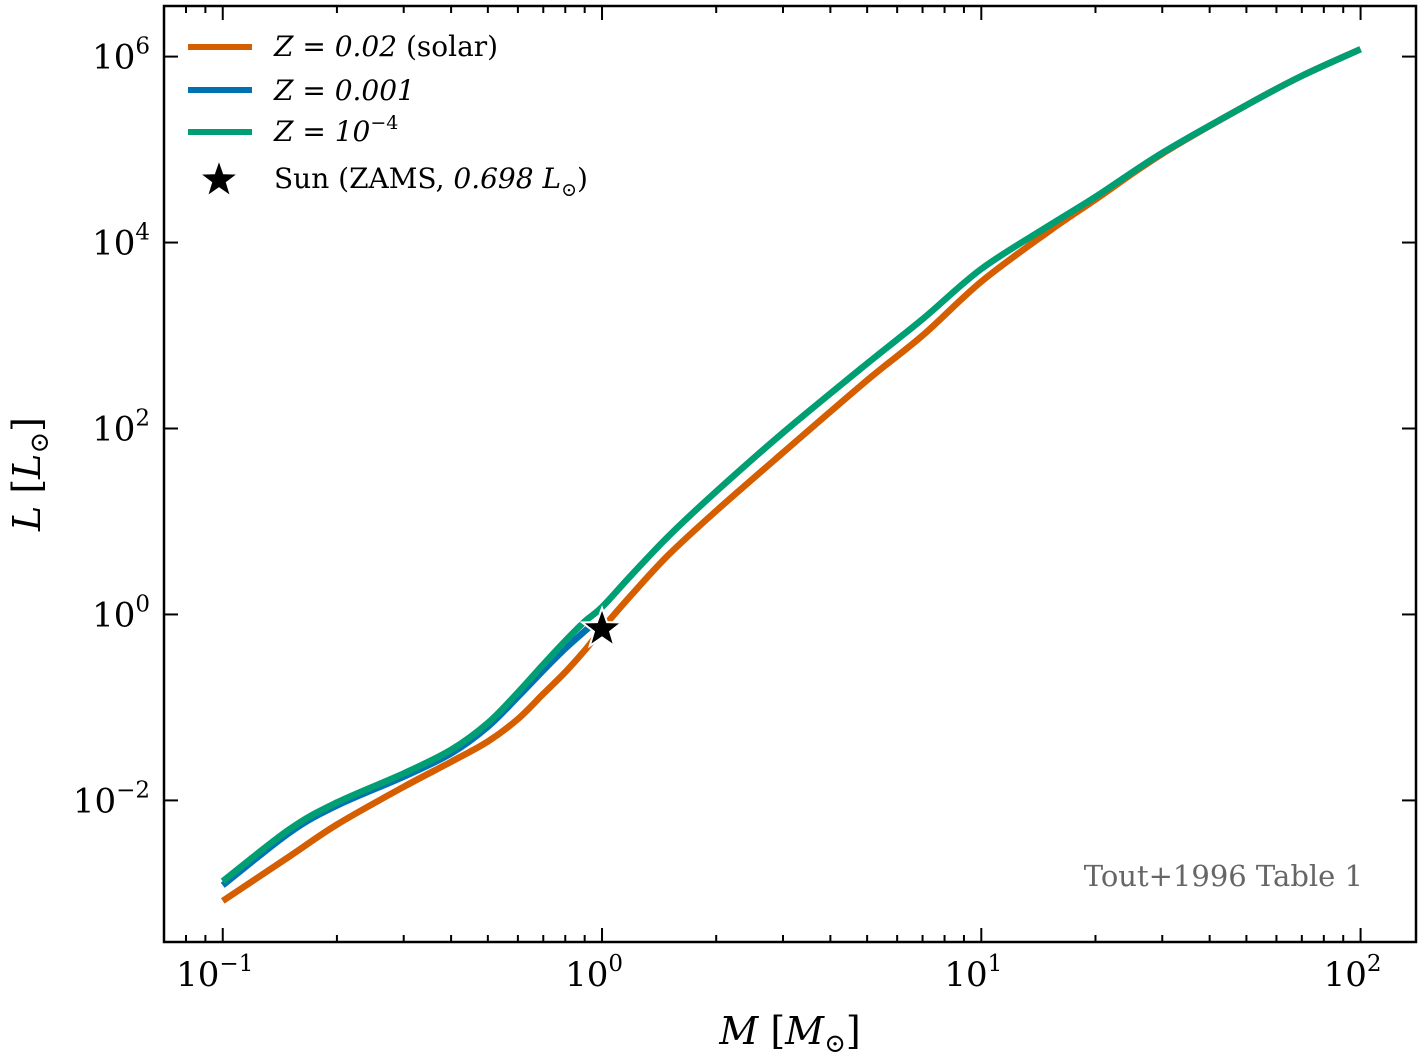 The width and height of the screenshot is (1421, 1062). I want to click on x-tick-label-3: 10², so click(1353, 973).